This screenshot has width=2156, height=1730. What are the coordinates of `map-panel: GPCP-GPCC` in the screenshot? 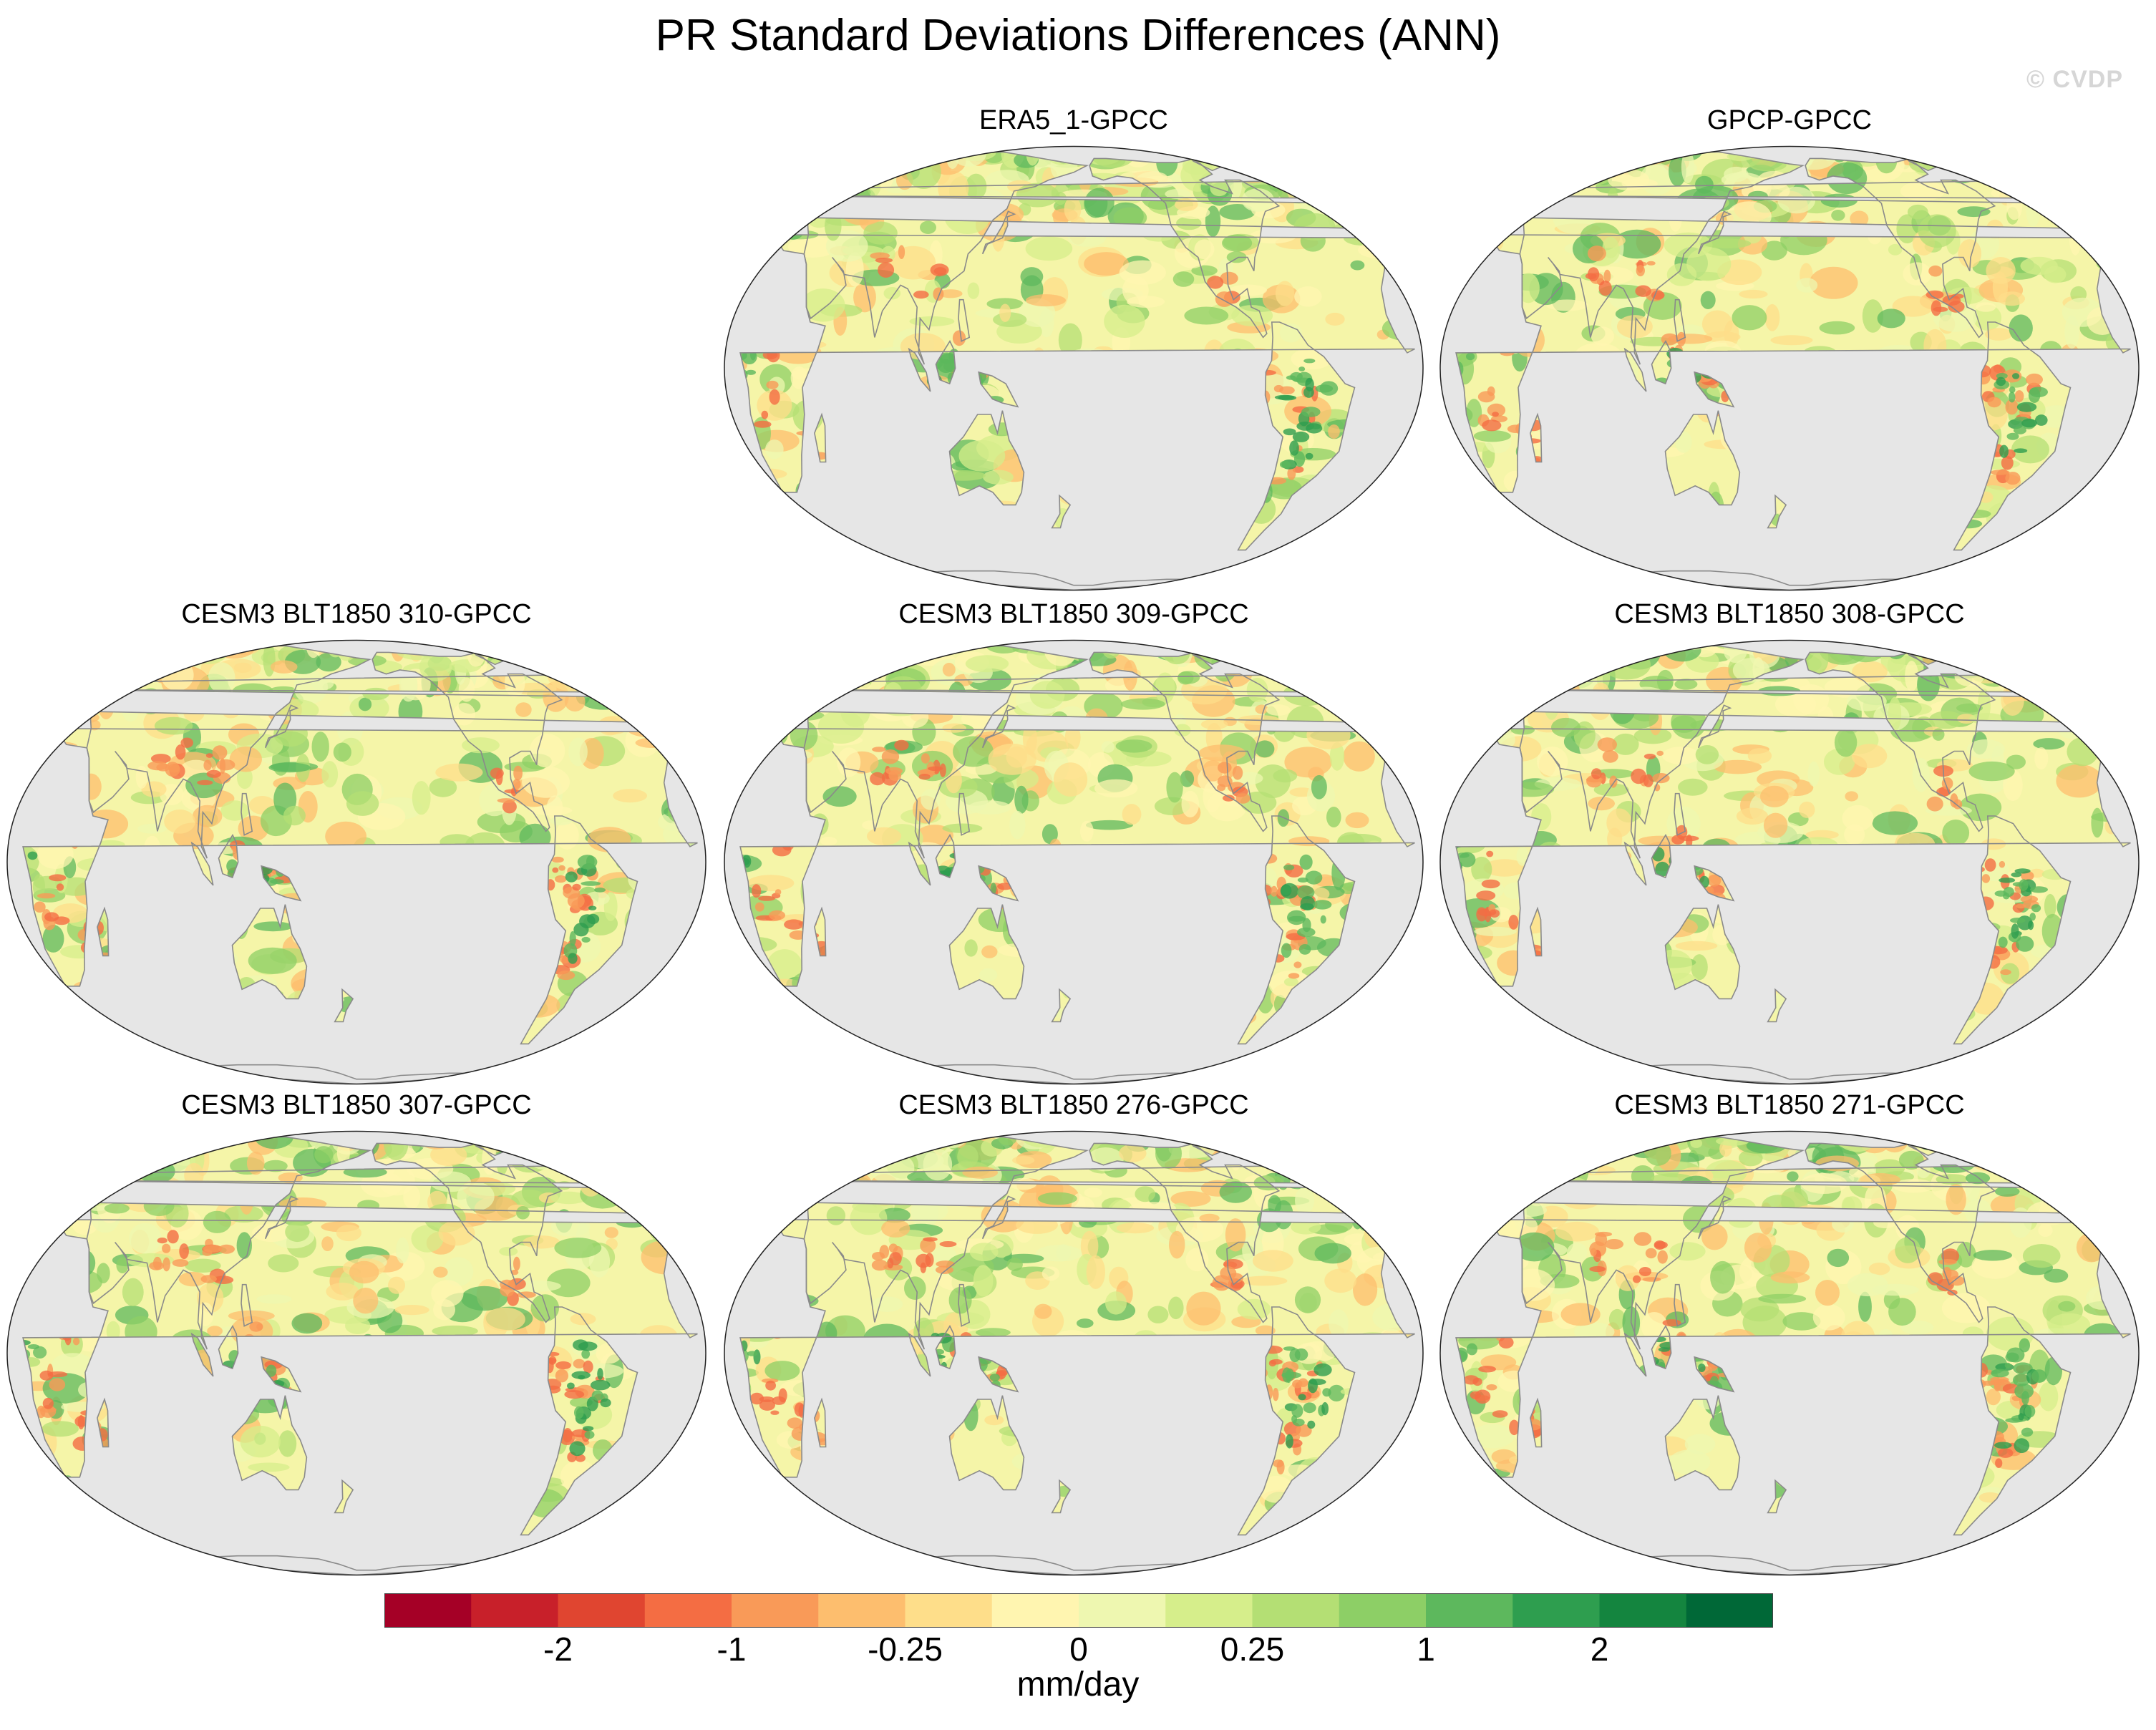 It's located at (1789, 355).